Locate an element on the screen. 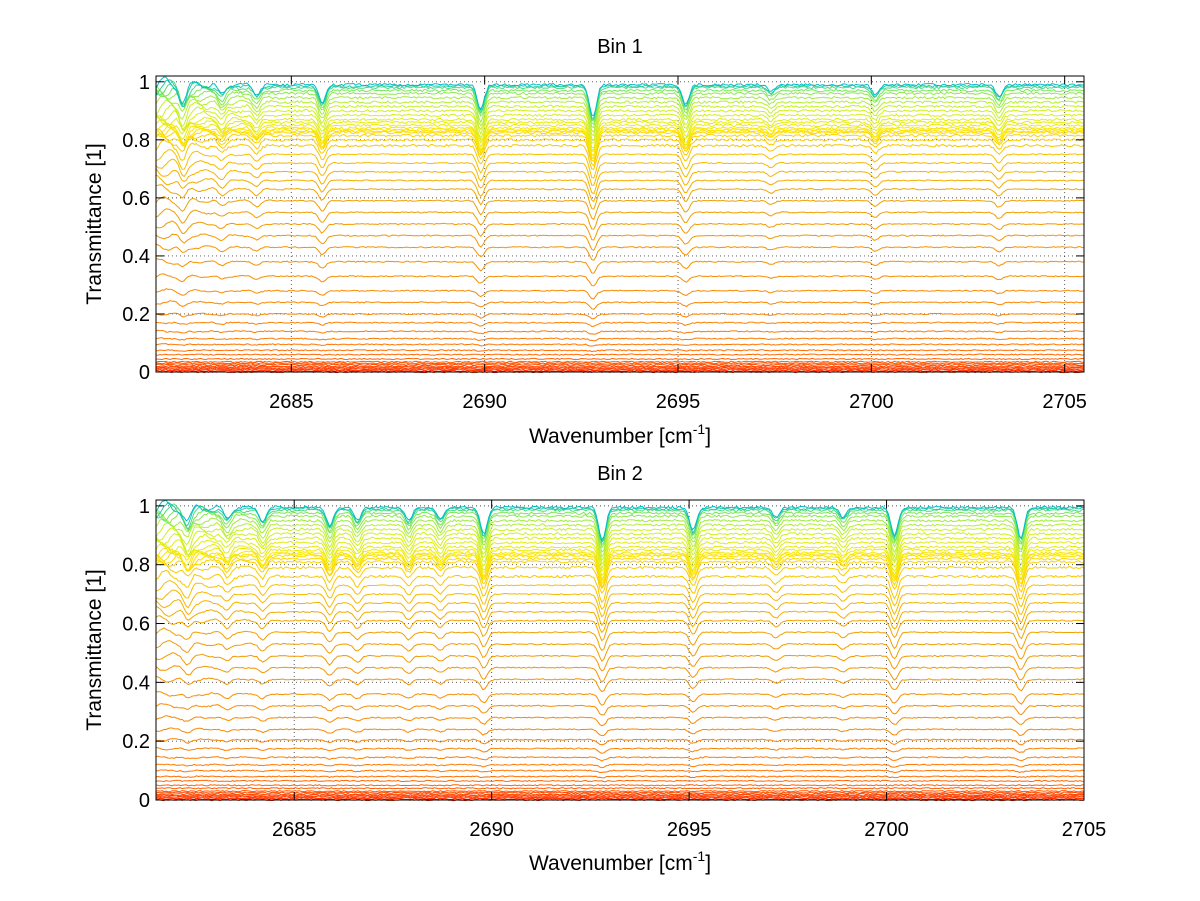  x-axis-label: Wavenumber [cm-1] is located at coordinates (620, 434).